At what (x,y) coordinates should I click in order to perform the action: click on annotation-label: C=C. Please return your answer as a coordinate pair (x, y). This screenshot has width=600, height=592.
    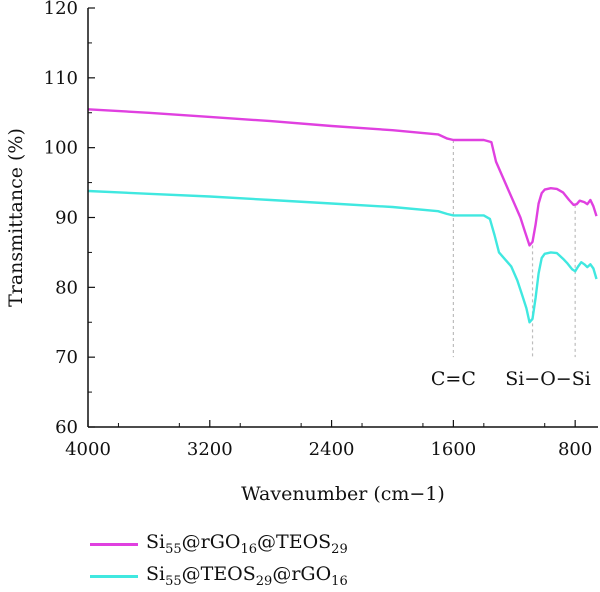
    Looking at the image, I should click on (453, 379).